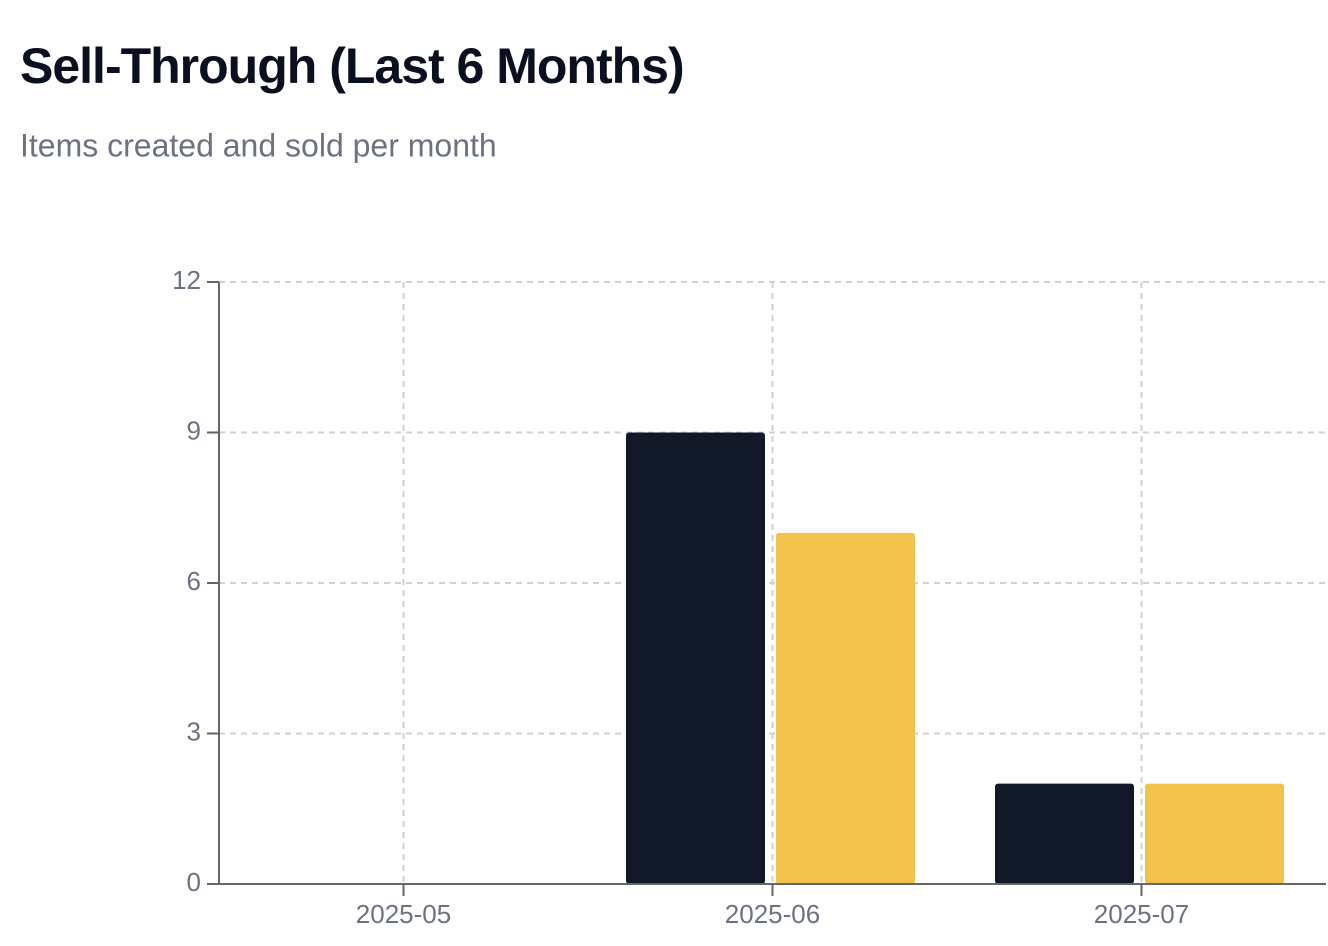  Describe the element at coordinates (403, 914) in the screenshot. I see `x-tick-label: 2025-05` at that location.